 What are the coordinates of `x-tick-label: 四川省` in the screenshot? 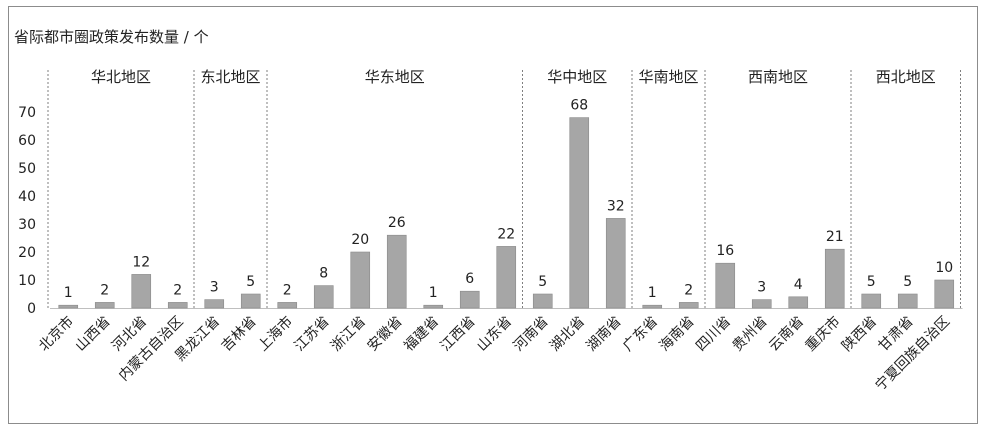 It's located at (713, 334).